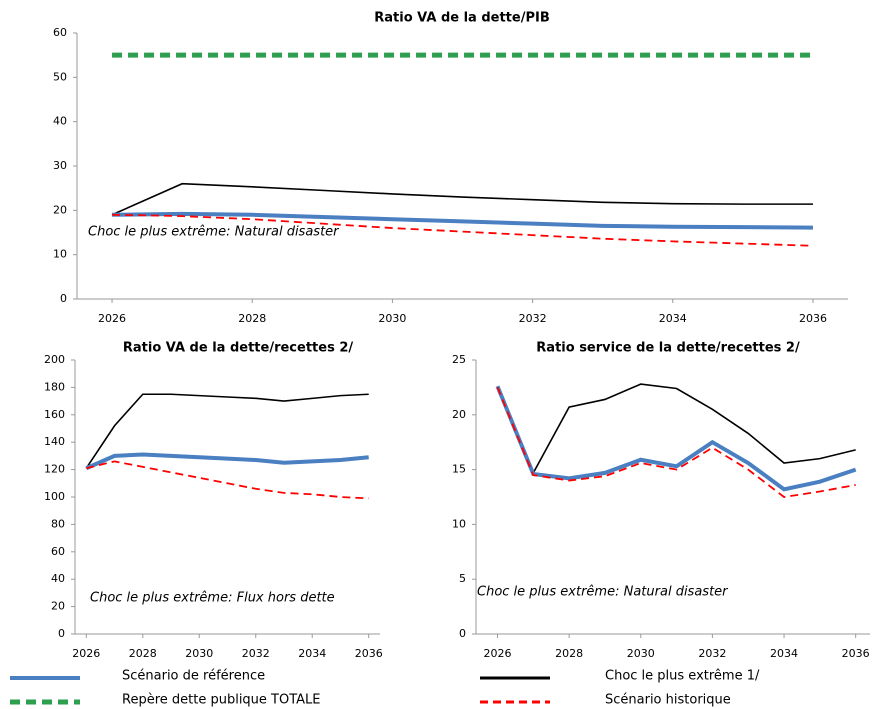 The height and width of the screenshot is (709, 874). I want to click on y-tick-label: 15, so click(459, 469).